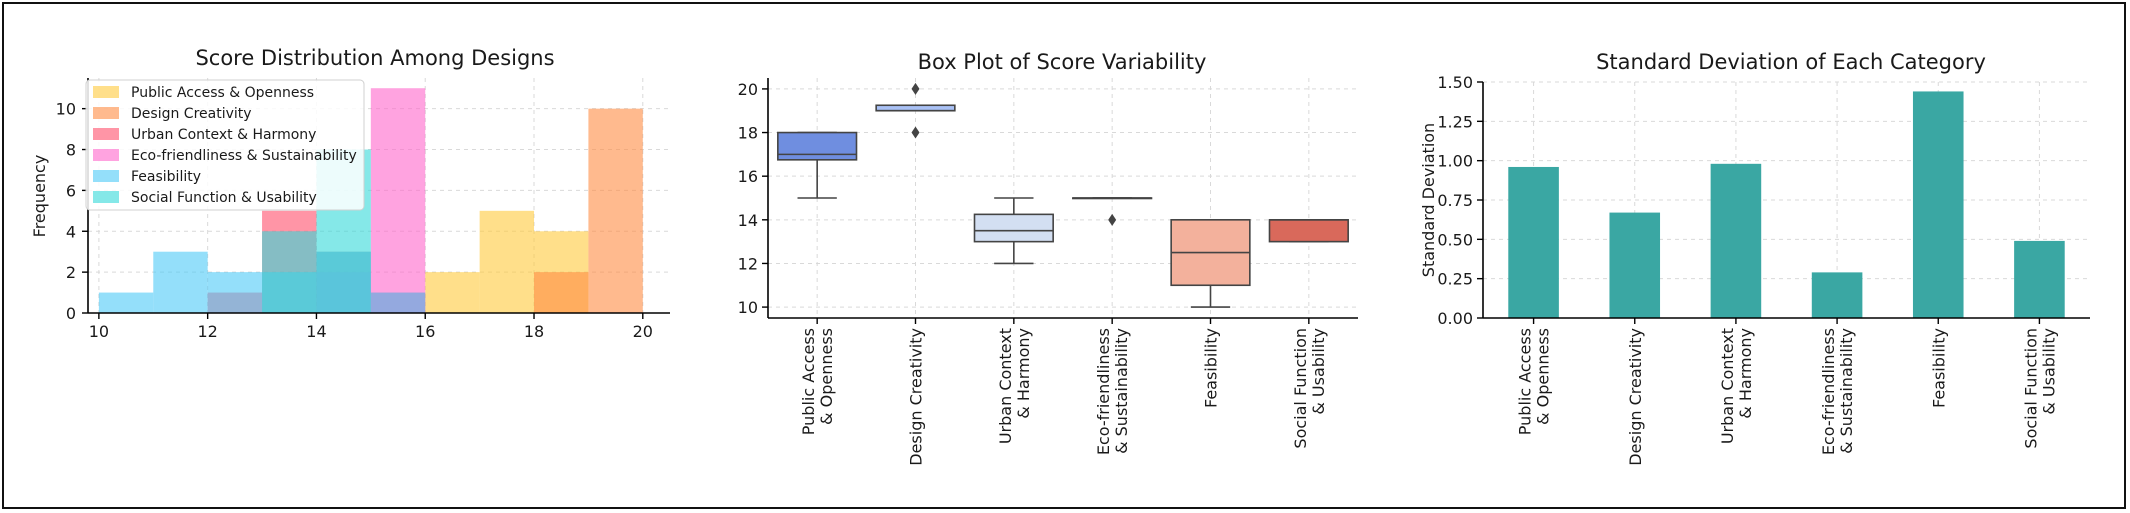 The image size is (2130, 513). Describe the element at coordinates (191, 114) in the screenshot. I see `legend-label: Design Creativity` at that location.